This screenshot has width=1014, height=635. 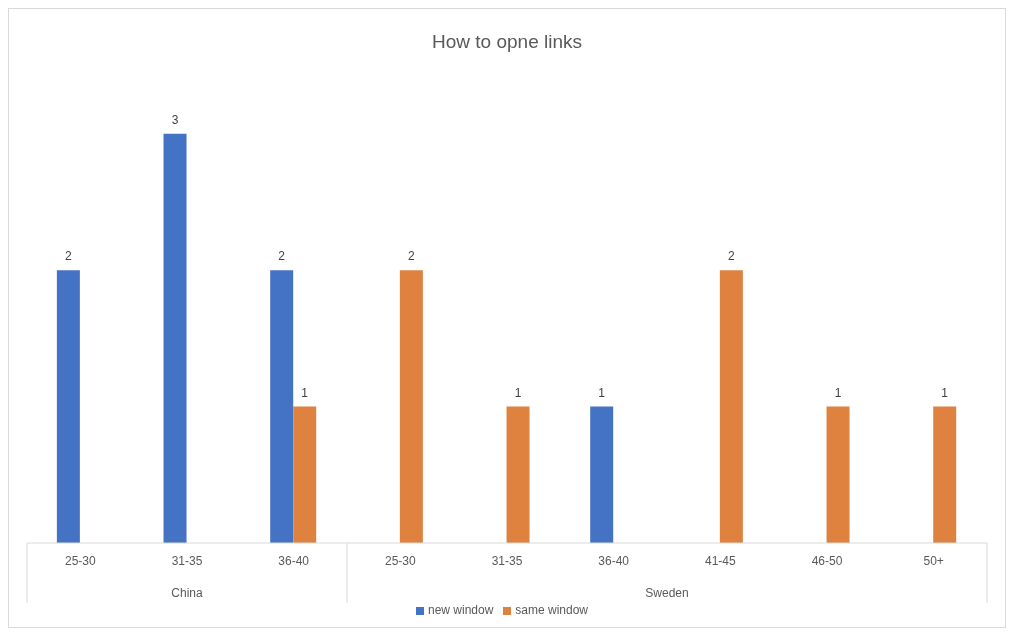 What do you see at coordinates (175, 119) in the screenshot?
I see `data-label: 3` at bounding box center [175, 119].